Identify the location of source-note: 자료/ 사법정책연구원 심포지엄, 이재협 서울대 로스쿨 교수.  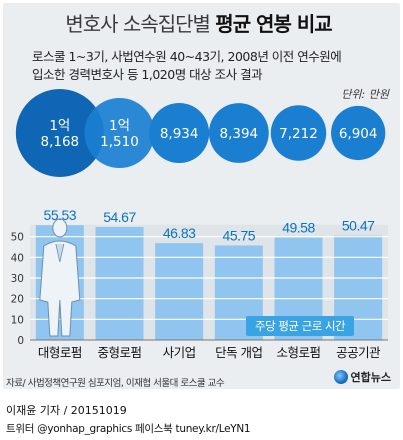
(115, 383).